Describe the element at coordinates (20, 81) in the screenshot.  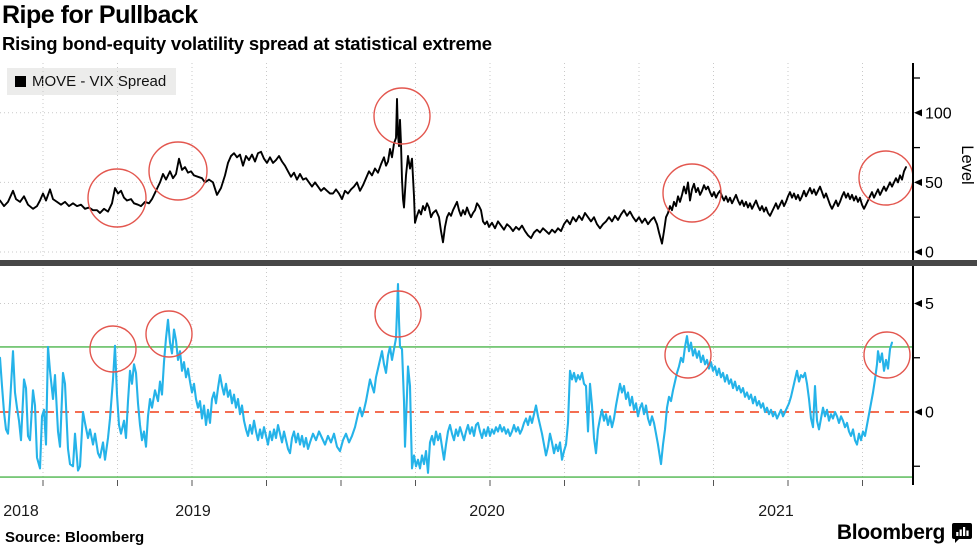
I see `legend-swatch-icon` at that location.